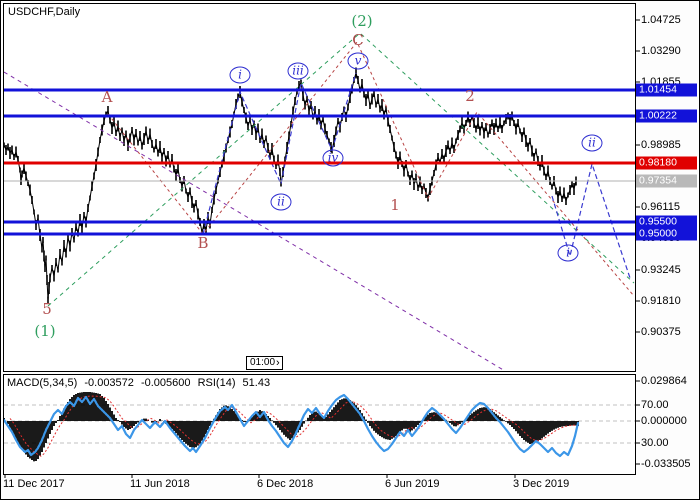 Image resolution: width=700 pixels, height=500 pixels. Describe the element at coordinates (412, 484) in the screenshot. I see `date-label: 6 Jun 2019` at that location.